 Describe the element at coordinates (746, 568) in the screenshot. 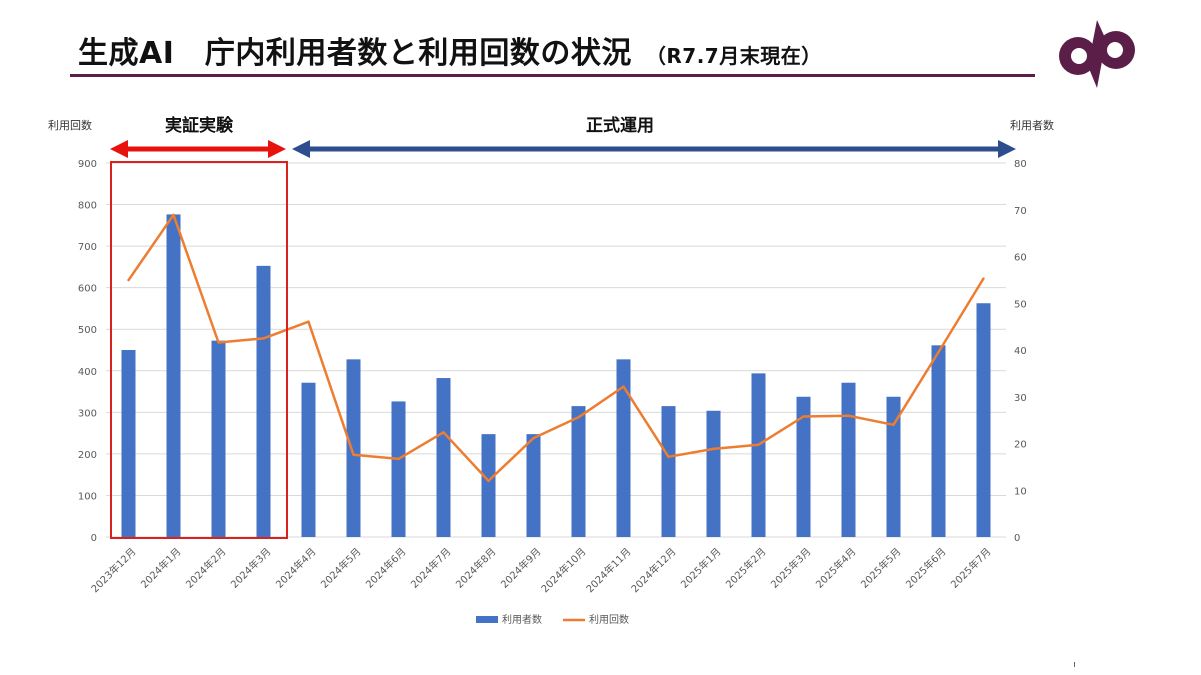

I see `x-axis-tick-label: 2025年2月` at that location.